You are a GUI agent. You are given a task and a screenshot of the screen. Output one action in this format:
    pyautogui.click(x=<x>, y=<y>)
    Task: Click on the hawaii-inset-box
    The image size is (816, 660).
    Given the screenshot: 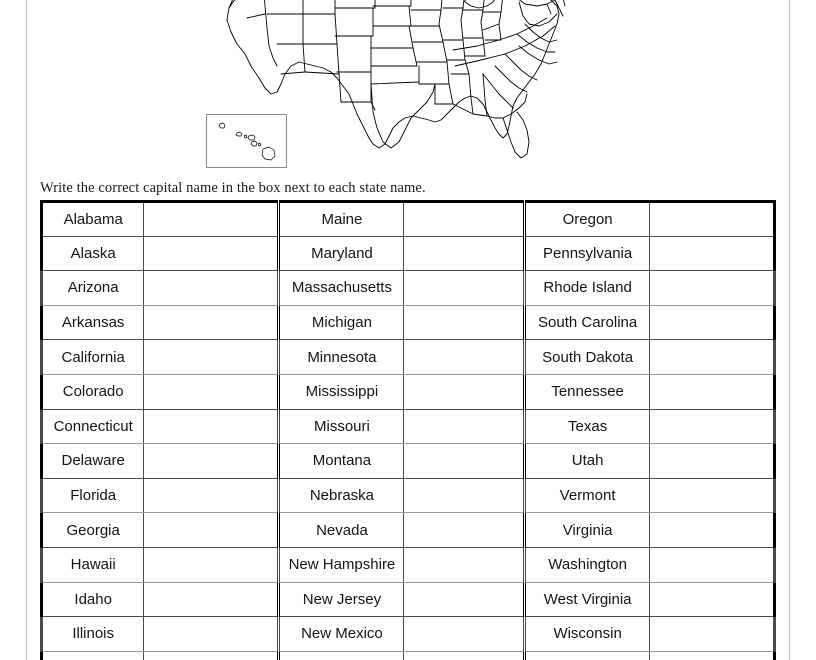 What is the action you would take?
    pyautogui.click(x=246, y=141)
    